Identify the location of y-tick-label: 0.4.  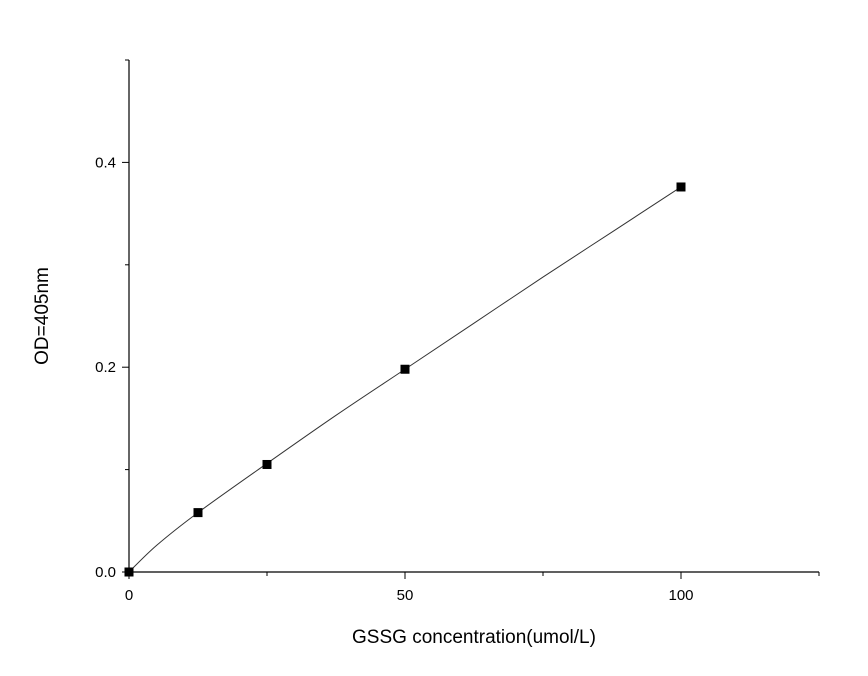
(105, 162).